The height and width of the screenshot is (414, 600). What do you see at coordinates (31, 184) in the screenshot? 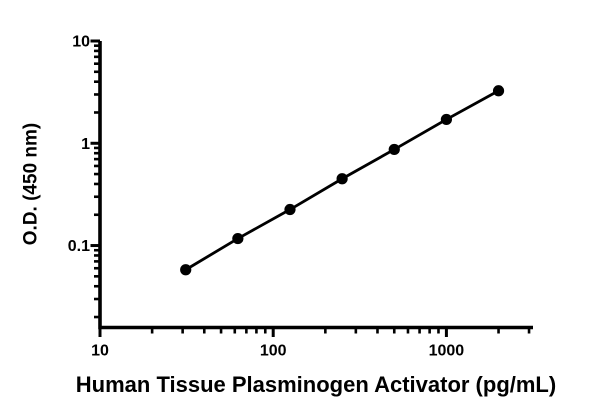
I see `y-axis-title: O.D. (450 nm)` at bounding box center [31, 184].